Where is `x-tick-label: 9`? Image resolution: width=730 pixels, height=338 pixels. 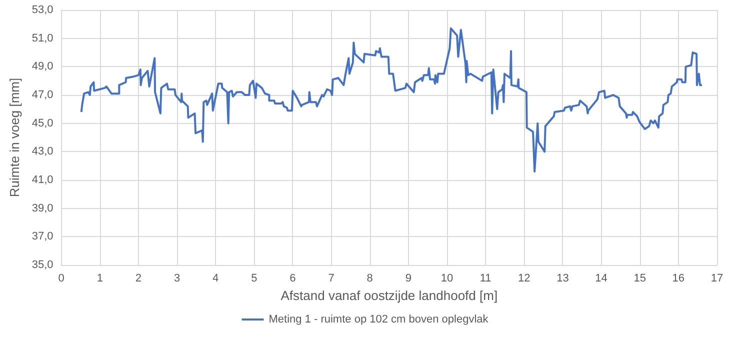 x-tick-label: 9 is located at coordinates (408, 278).